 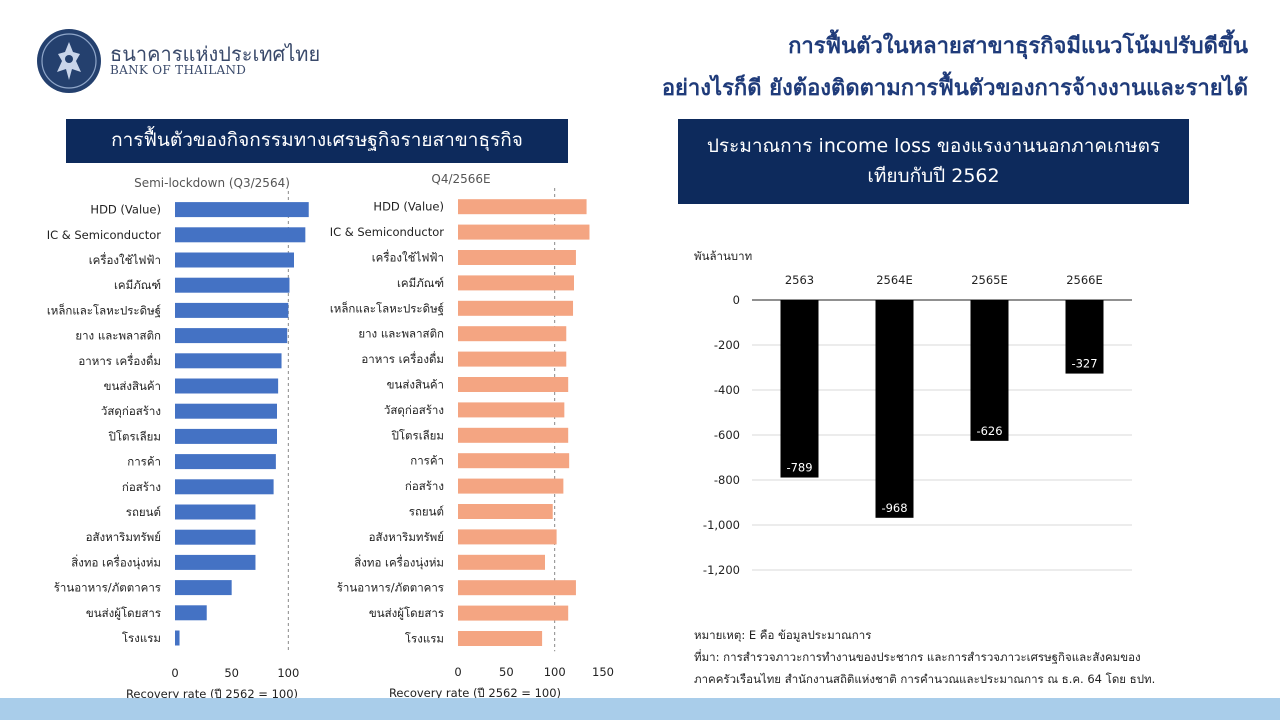 What do you see at coordinates (406, 613) in the screenshot?
I see `chart2-category-label: ขนส่งผู้โดยสาร` at bounding box center [406, 613].